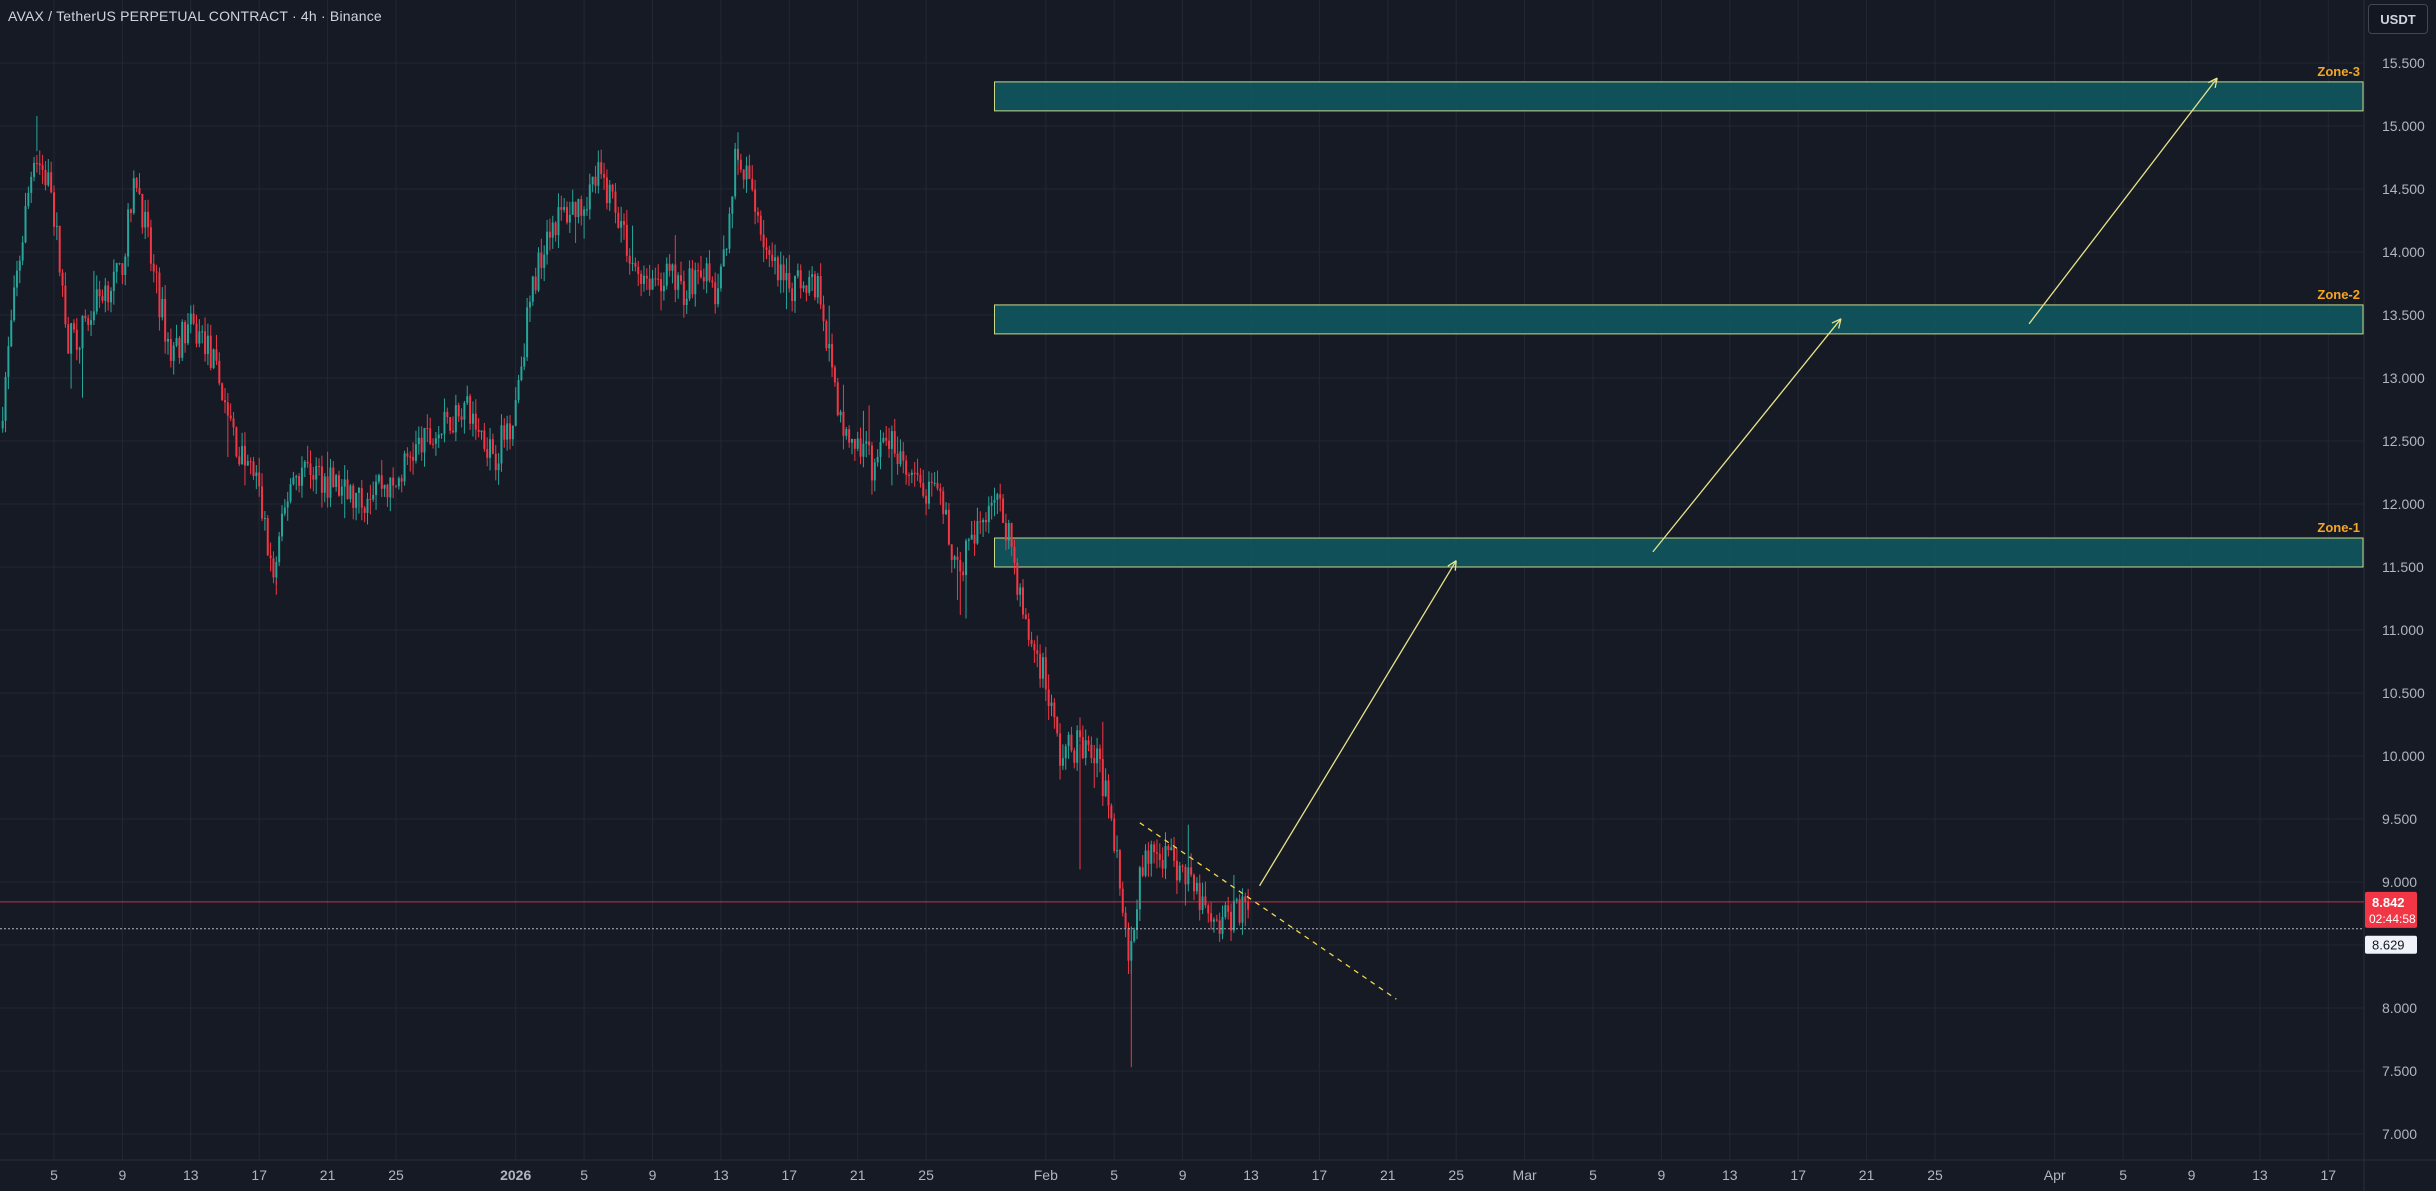 This screenshot has height=1191, width=2436. What do you see at coordinates (2403, 630) in the screenshot?
I see `price-tick-label: 11.000` at bounding box center [2403, 630].